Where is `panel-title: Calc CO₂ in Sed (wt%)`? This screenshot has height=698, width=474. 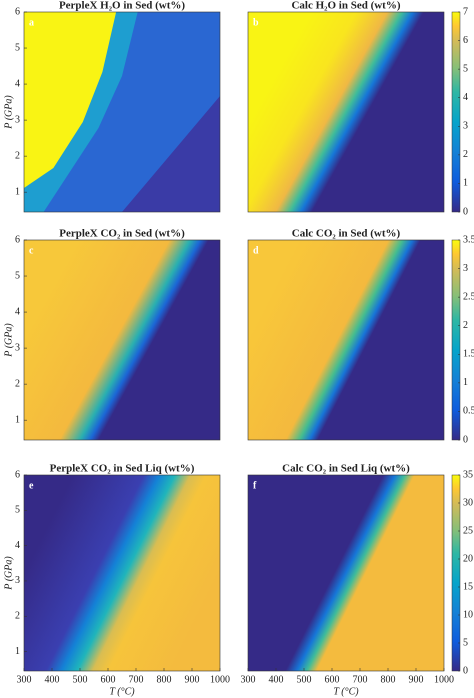 panel-title: Calc CO₂ in Sed (wt%) is located at coordinates (346, 234).